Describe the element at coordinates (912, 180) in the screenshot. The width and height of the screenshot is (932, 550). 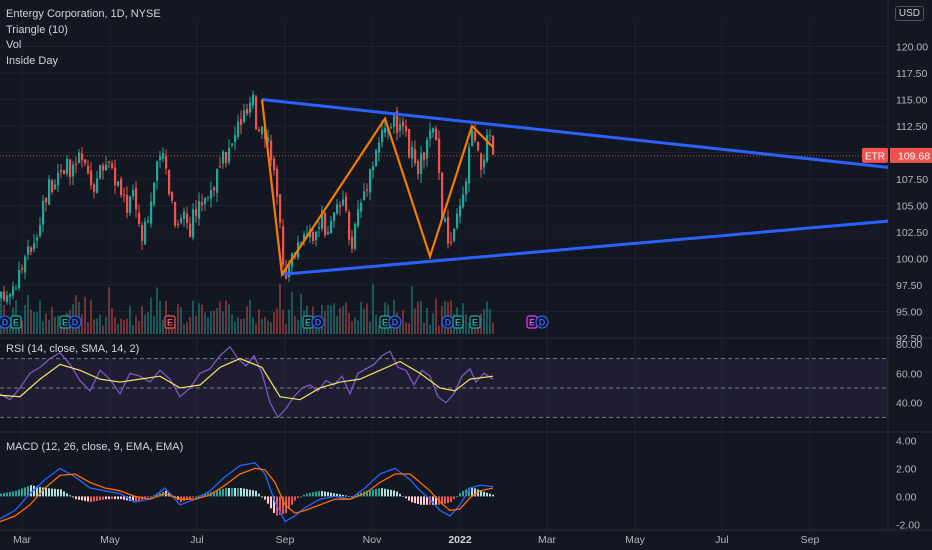
I see `price-tick-label: 107.50` at that location.